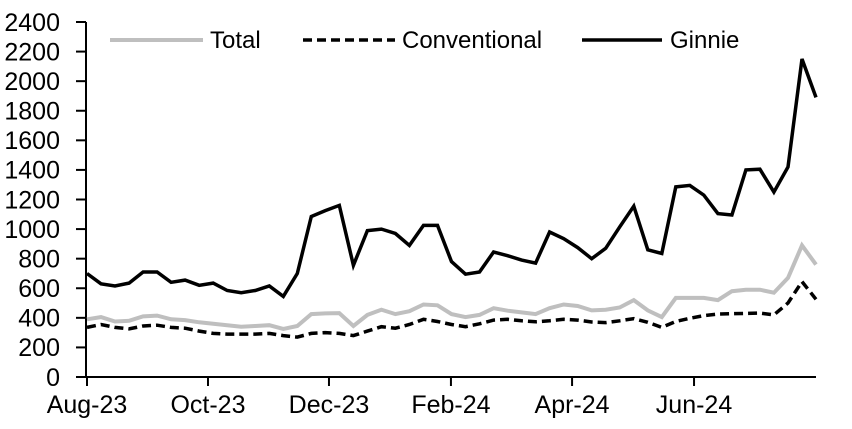 Image resolution: width=852 pixels, height=429 pixels. Describe the element at coordinates (32, 230) in the screenshot. I see `y-tick-label: 1000` at that location.